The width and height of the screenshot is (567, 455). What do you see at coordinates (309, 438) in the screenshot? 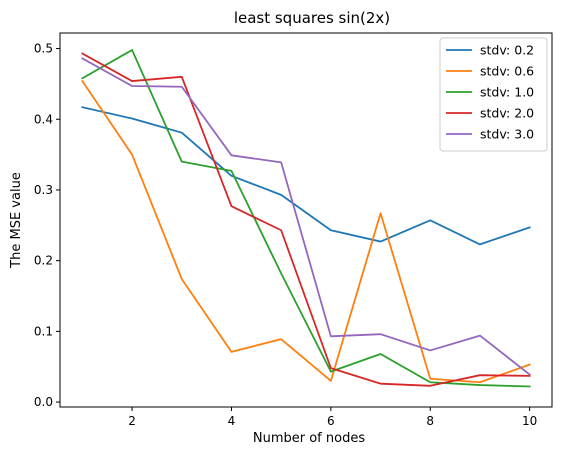
I see `x-axis-label: Number of nodes` at bounding box center [309, 438].